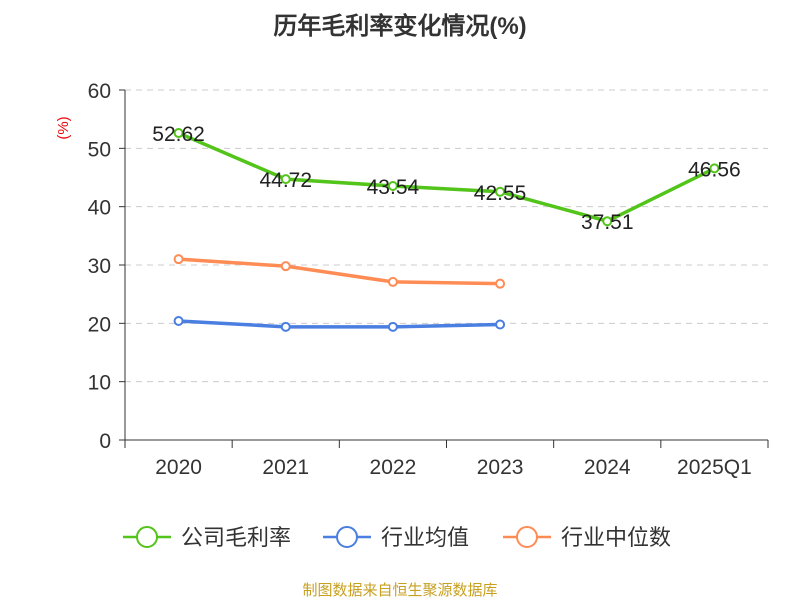  I want to click on data-label: 46.56, so click(714, 169).